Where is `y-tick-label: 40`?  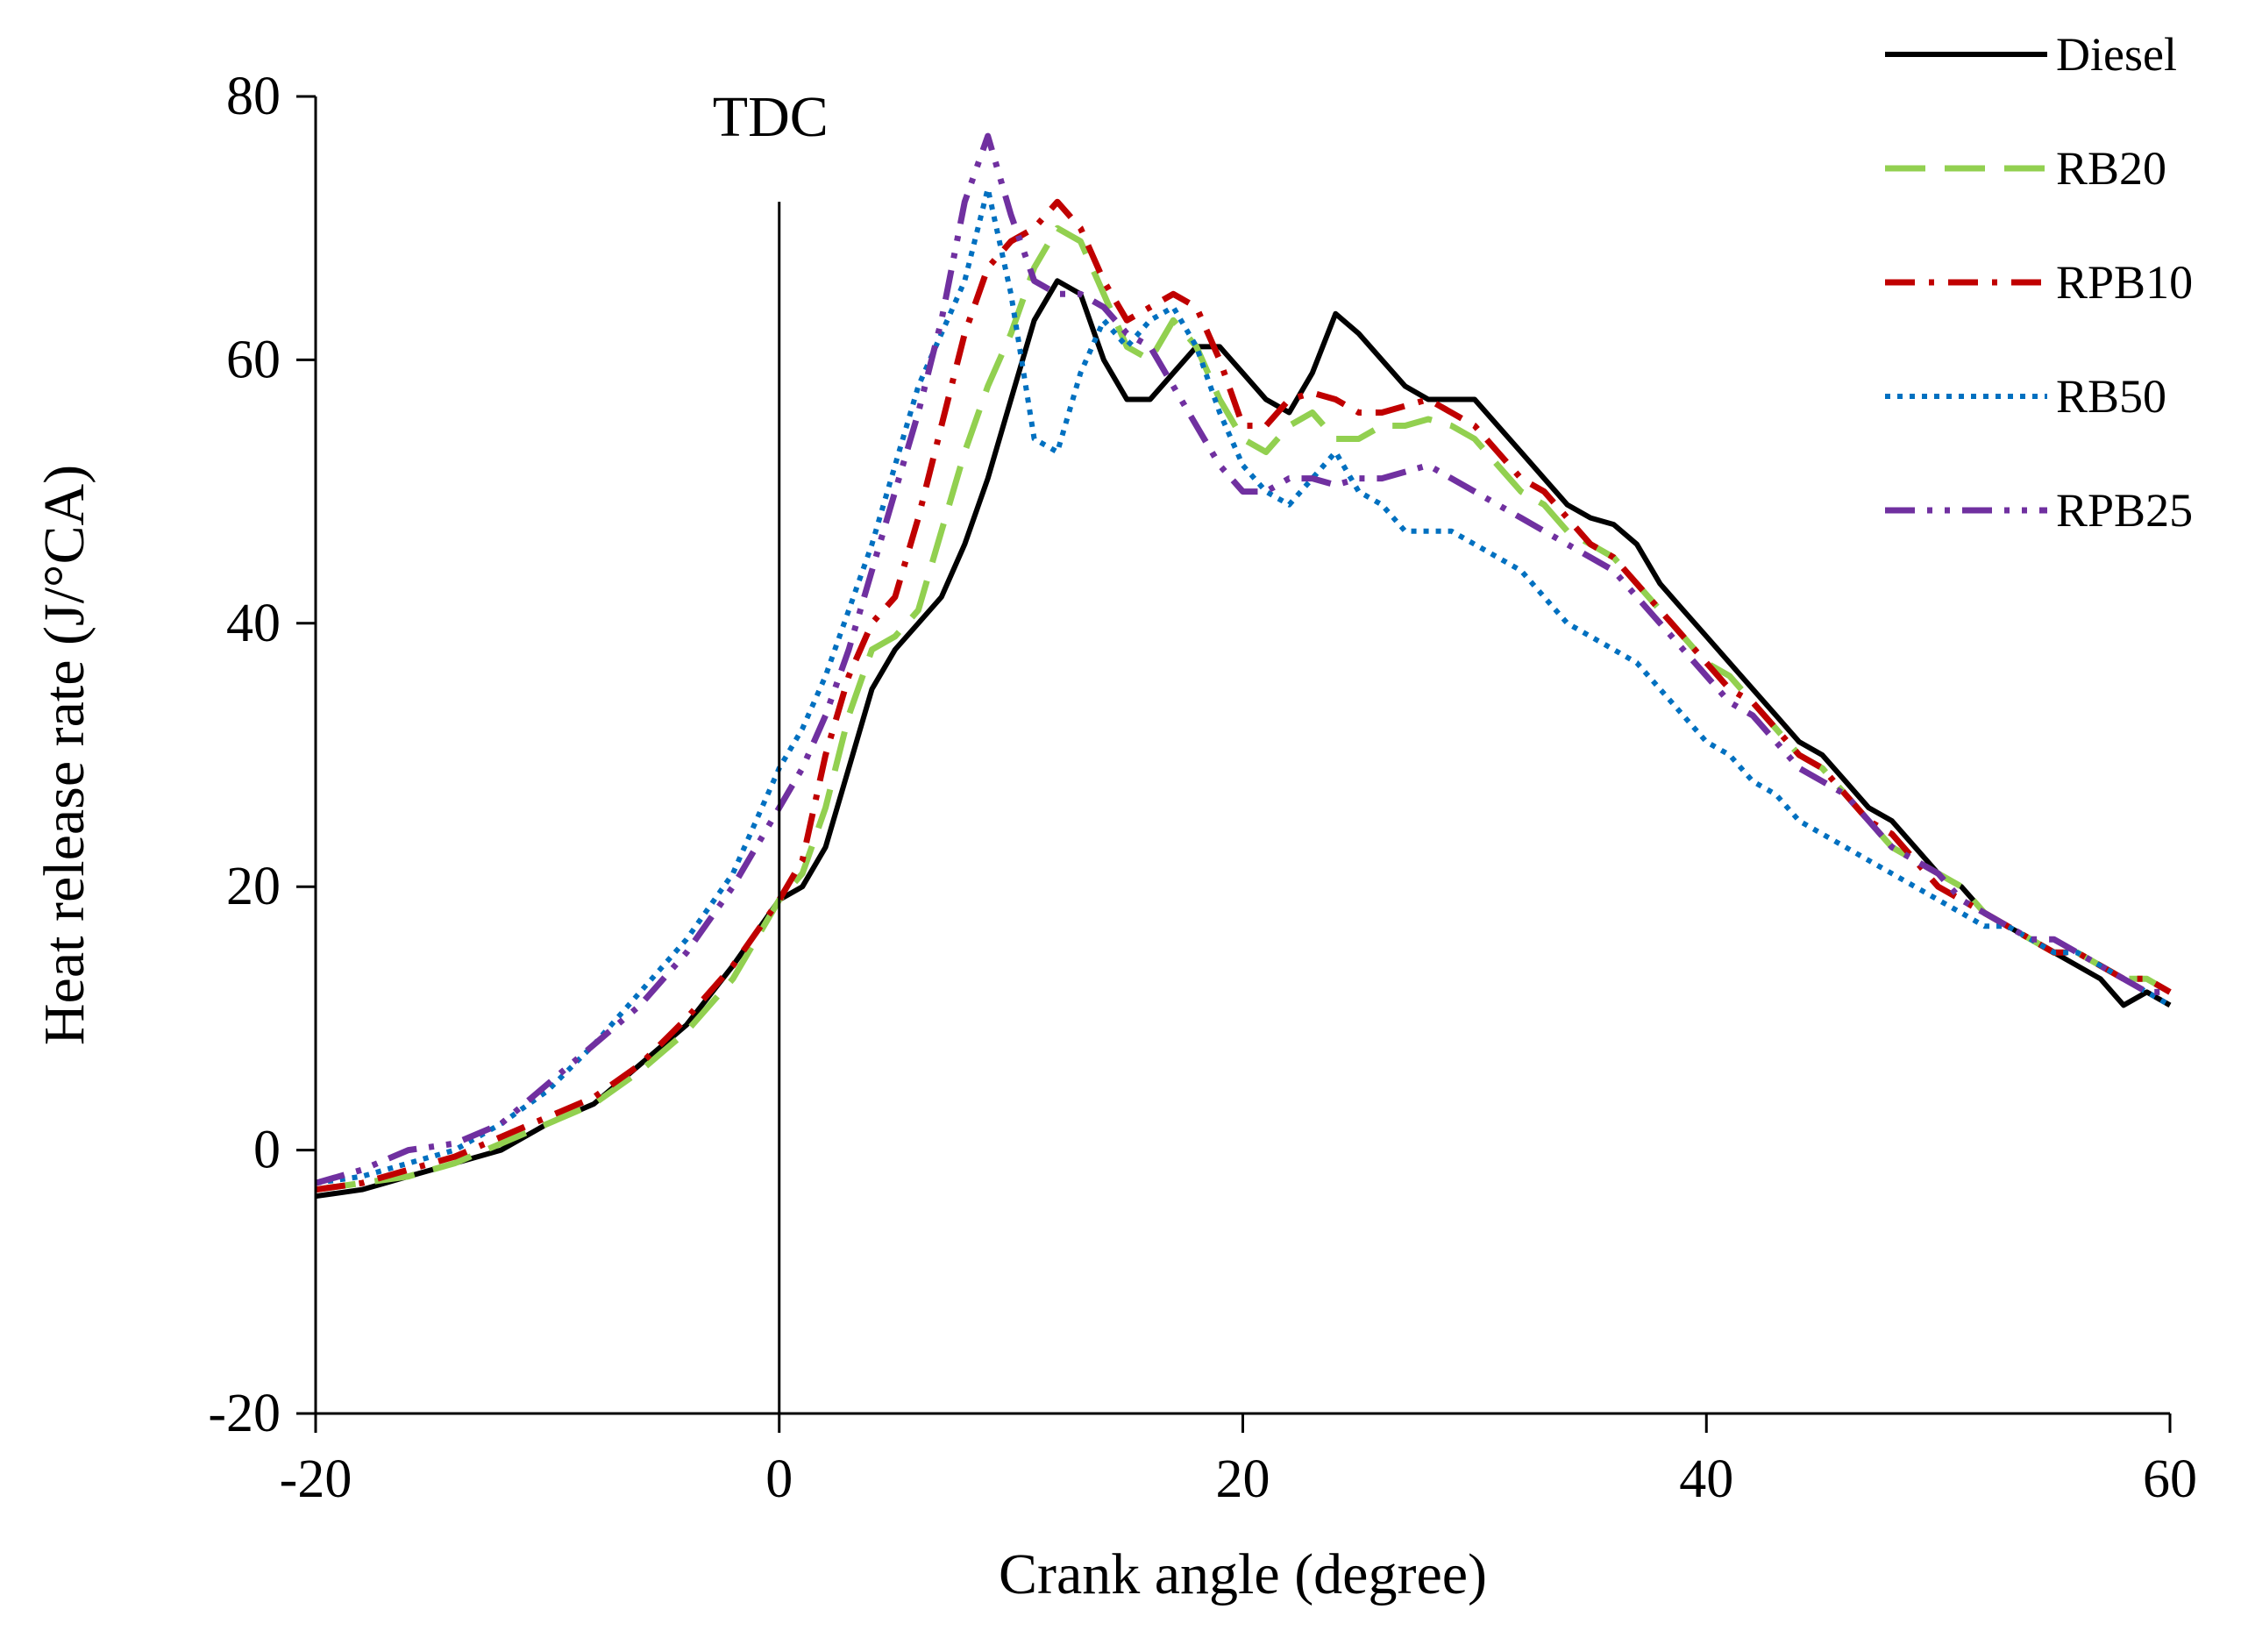
y-tick-label: 40 is located at coordinates (254, 623).